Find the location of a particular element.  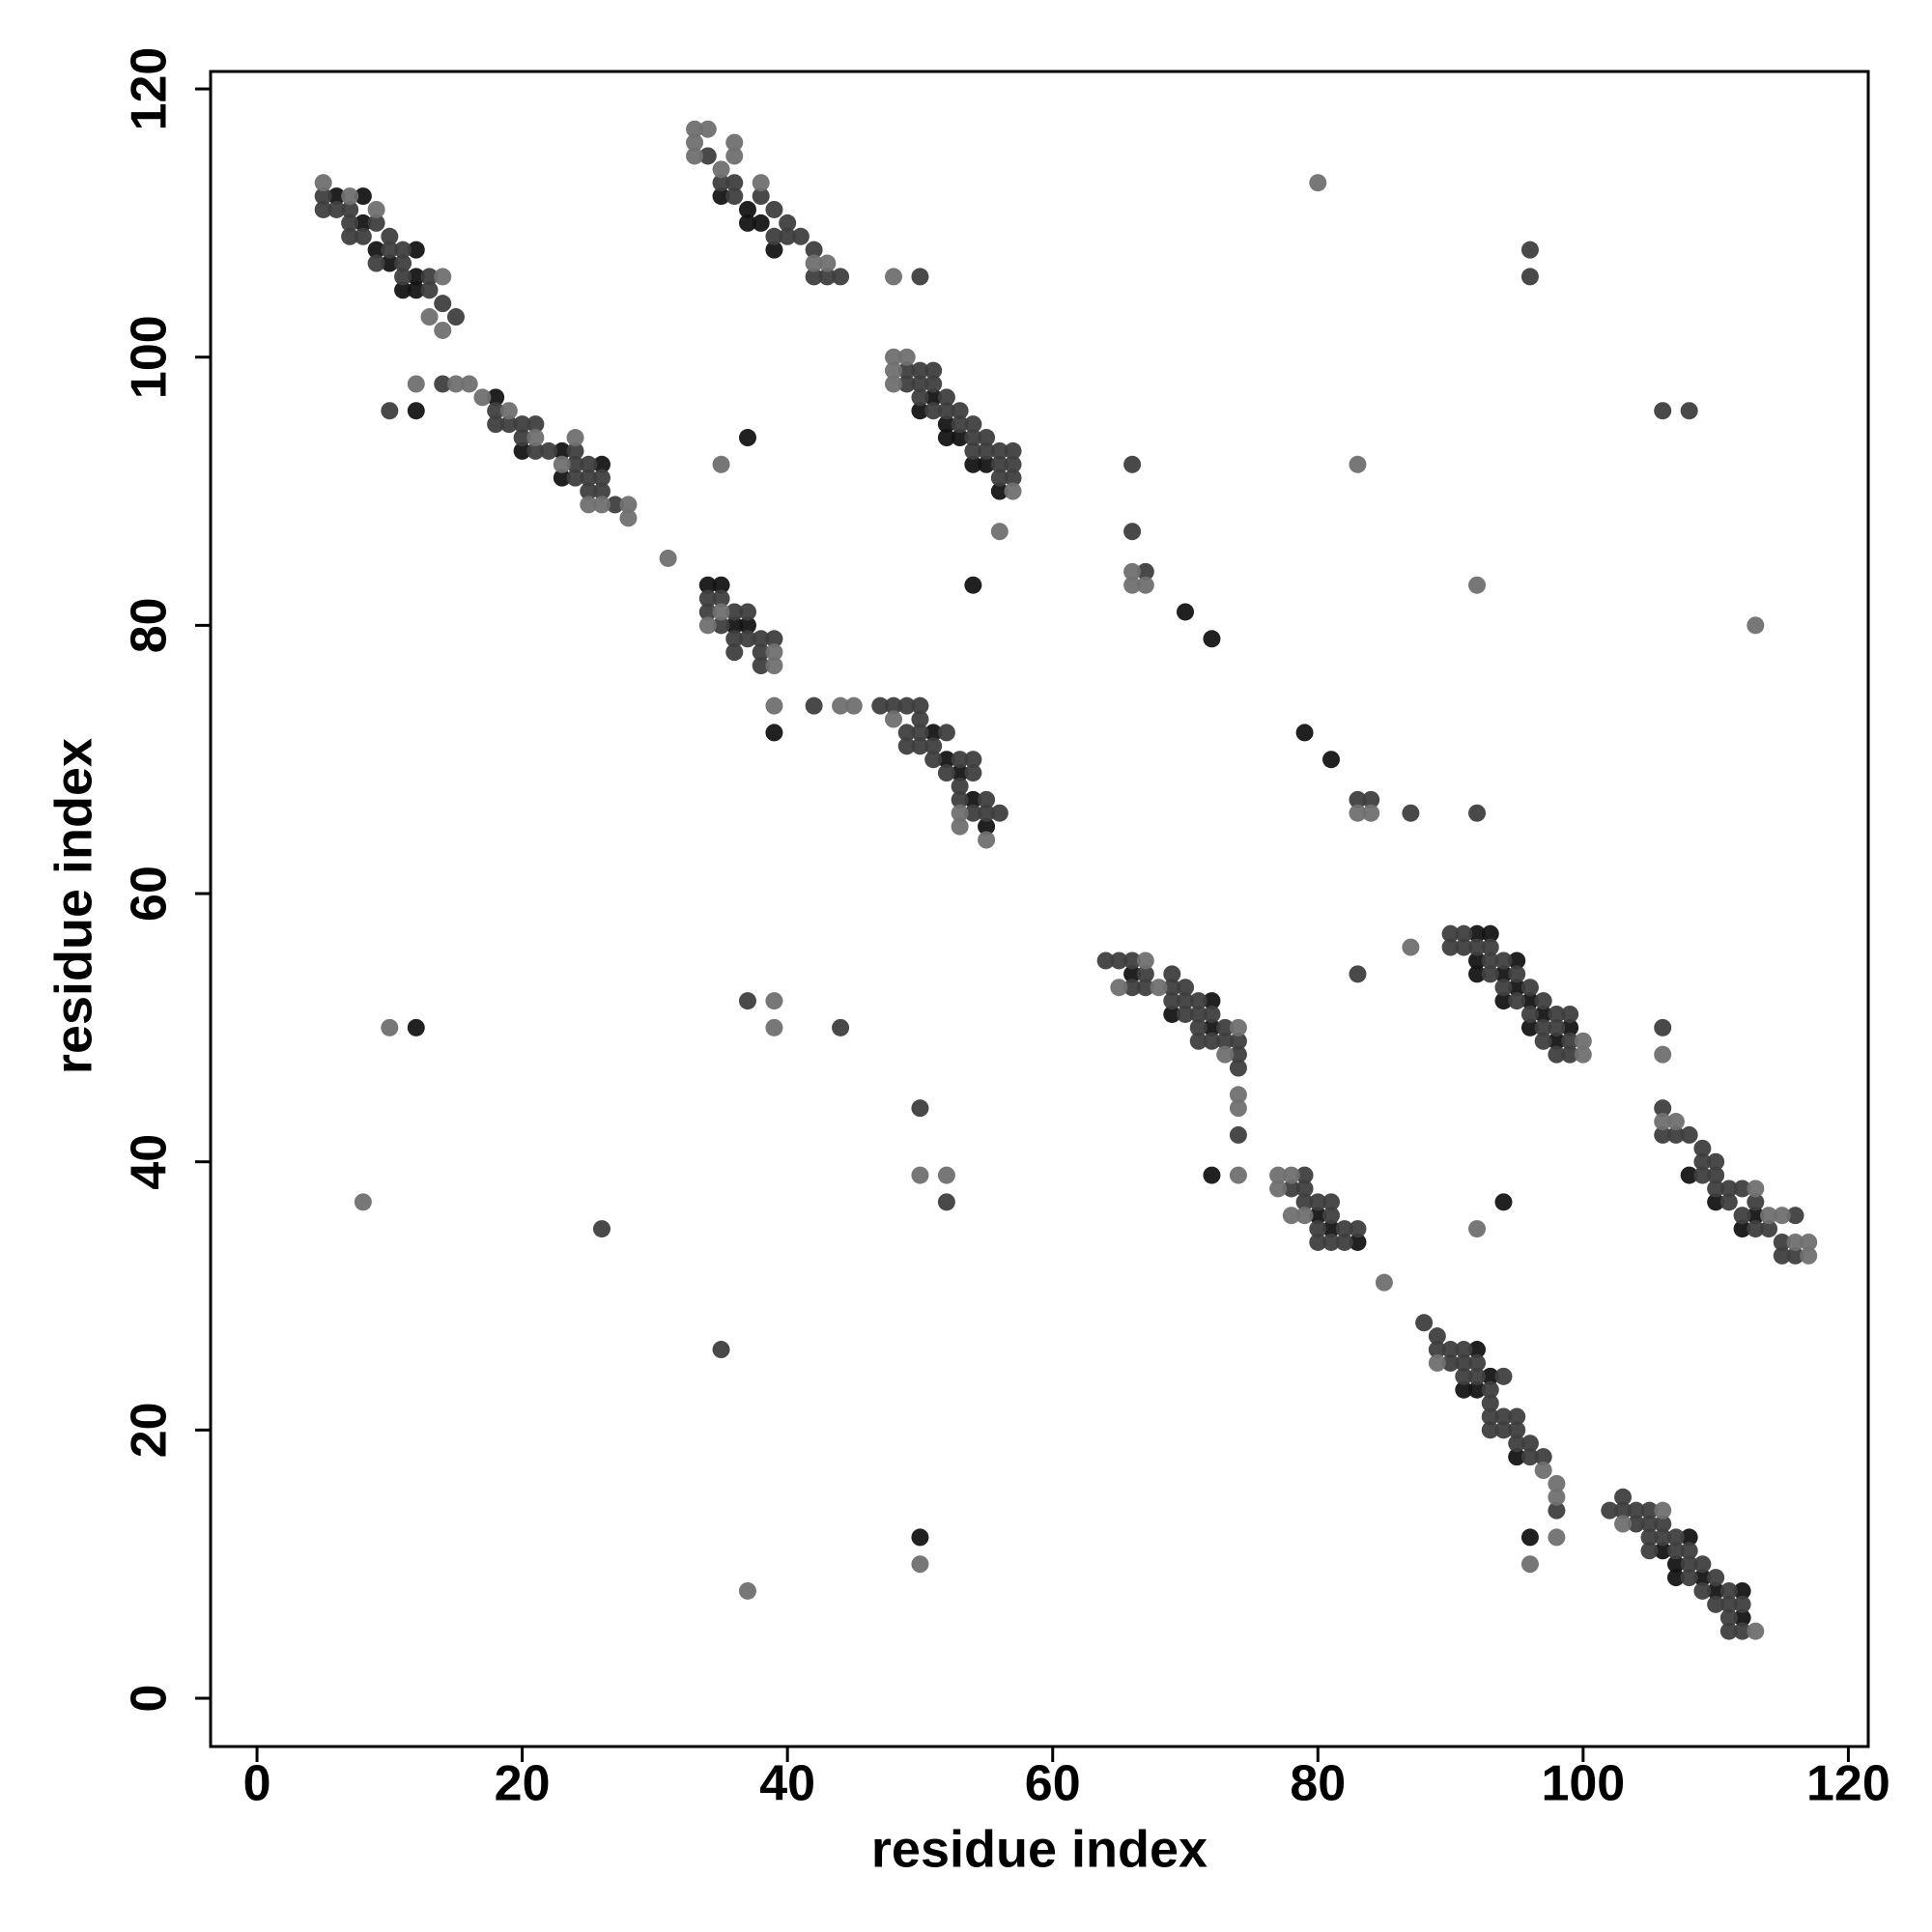

y-tick-label: 100 is located at coordinates (150, 357).